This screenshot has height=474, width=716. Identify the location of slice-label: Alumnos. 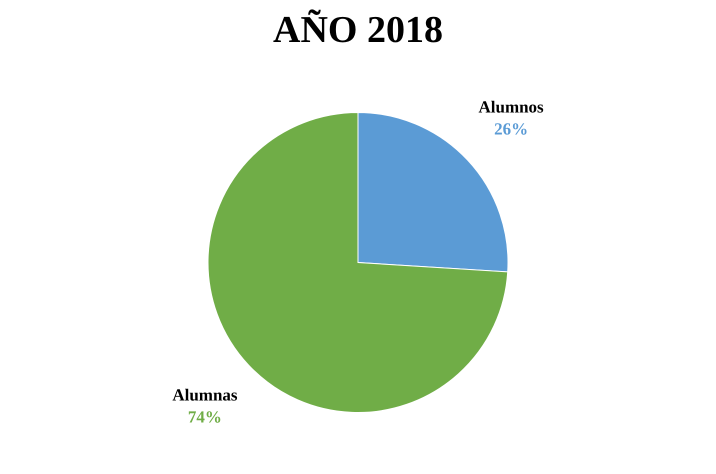
(511, 107).